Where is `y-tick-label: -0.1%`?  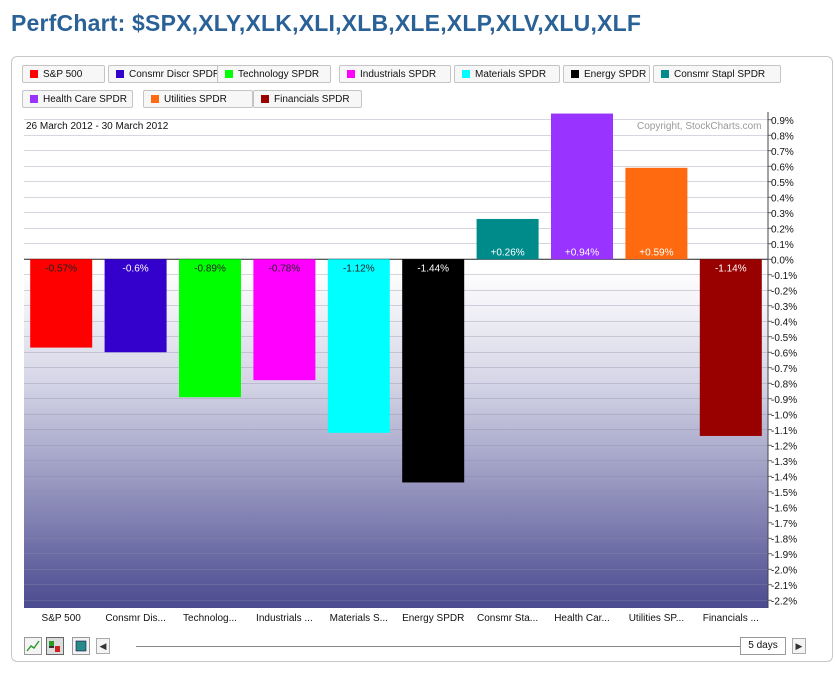 y-tick-label: -0.1% is located at coordinates (784, 276).